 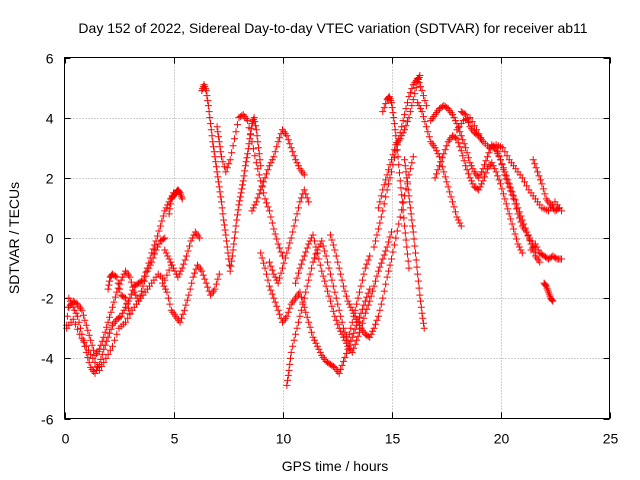 What do you see at coordinates (284, 439) in the screenshot?
I see `x-tick-label: 10` at bounding box center [284, 439].